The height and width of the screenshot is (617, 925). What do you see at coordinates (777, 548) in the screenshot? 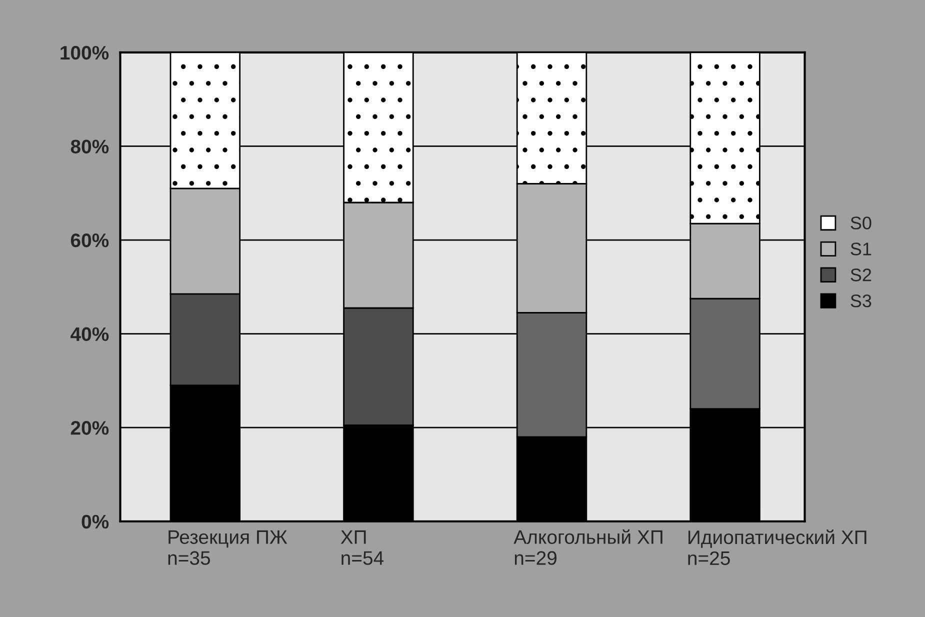
I see `x-tick-label: Идиопатический ХП n=25` at bounding box center [777, 548].